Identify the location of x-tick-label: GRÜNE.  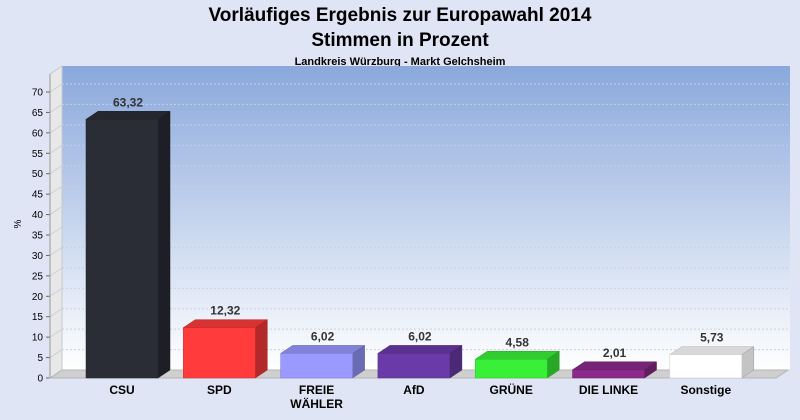
(511, 389).